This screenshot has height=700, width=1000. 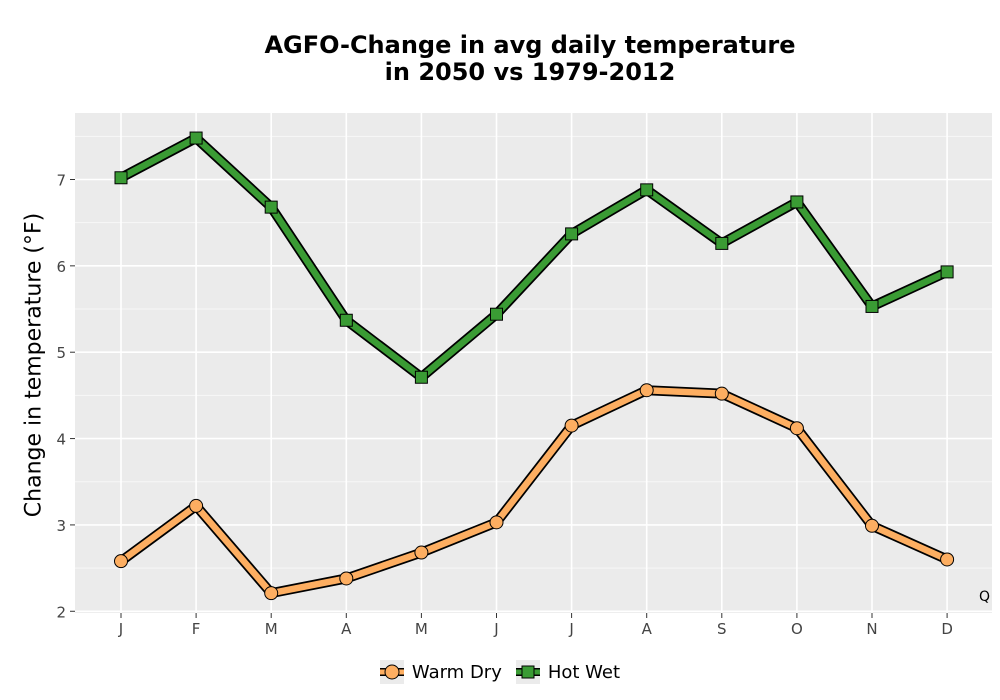 I want to click on x-tick-label: F, so click(x=196, y=629).